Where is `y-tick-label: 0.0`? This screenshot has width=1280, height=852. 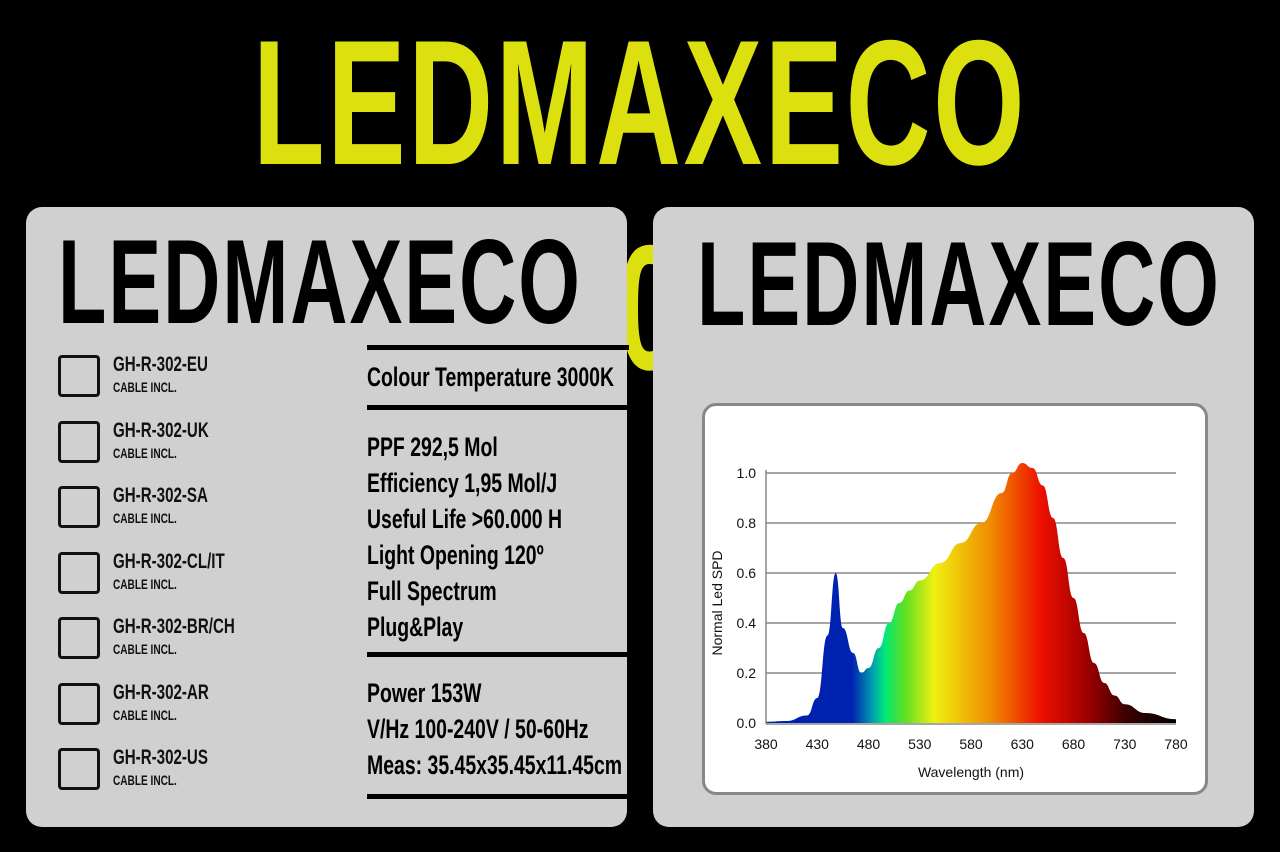 y-tick-label: 0.0 is located at coordinates (747, 723).